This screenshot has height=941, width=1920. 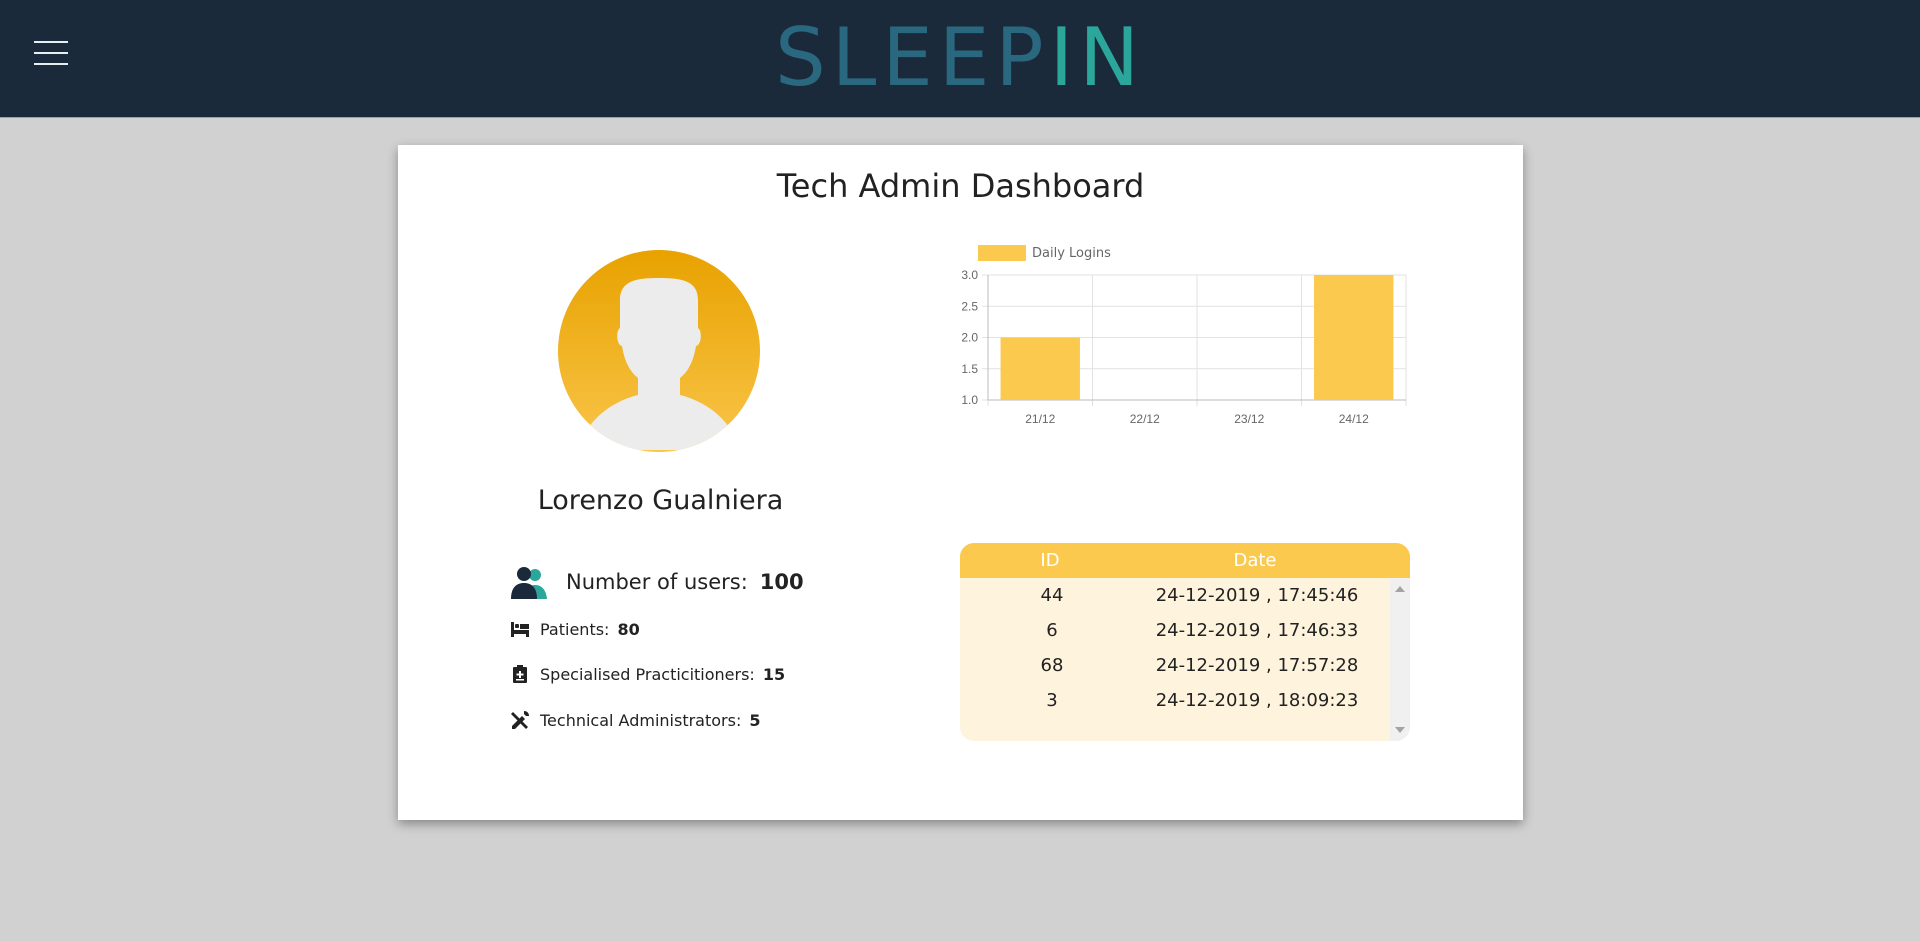 I want to click on scroll-up-arrow-icon, so click(x=1400, y=589).